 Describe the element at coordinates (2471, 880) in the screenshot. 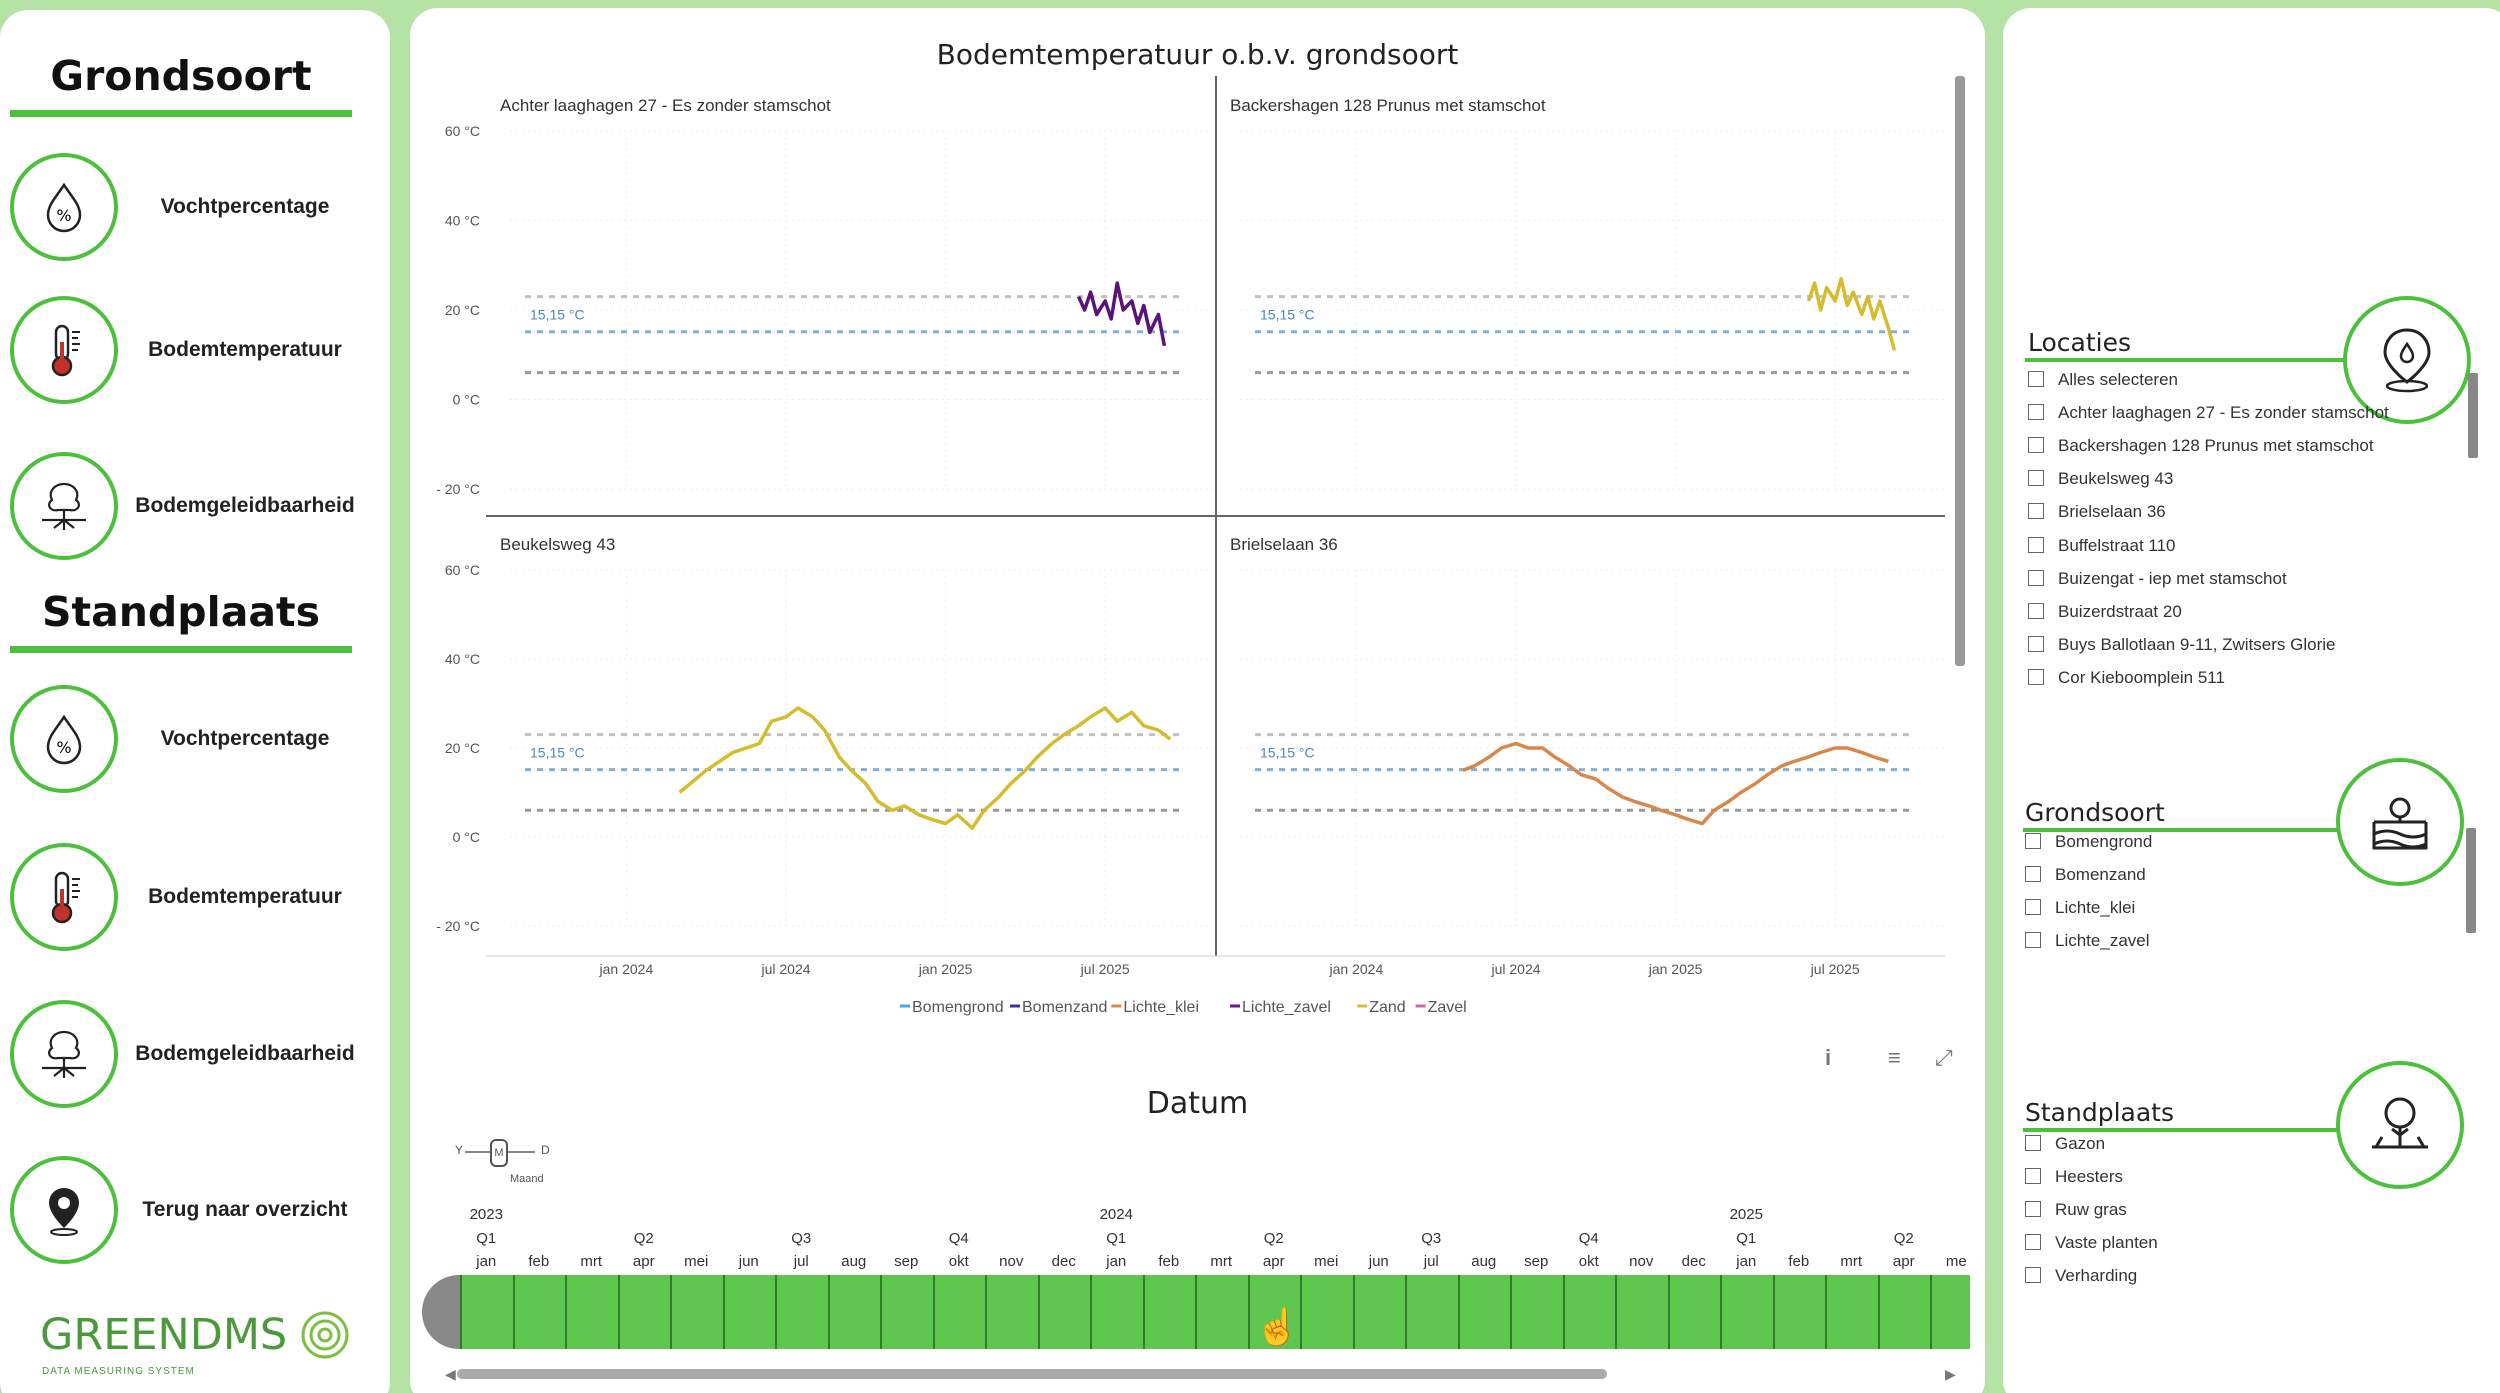

I see `grondsoort-scrollbar` at that location.